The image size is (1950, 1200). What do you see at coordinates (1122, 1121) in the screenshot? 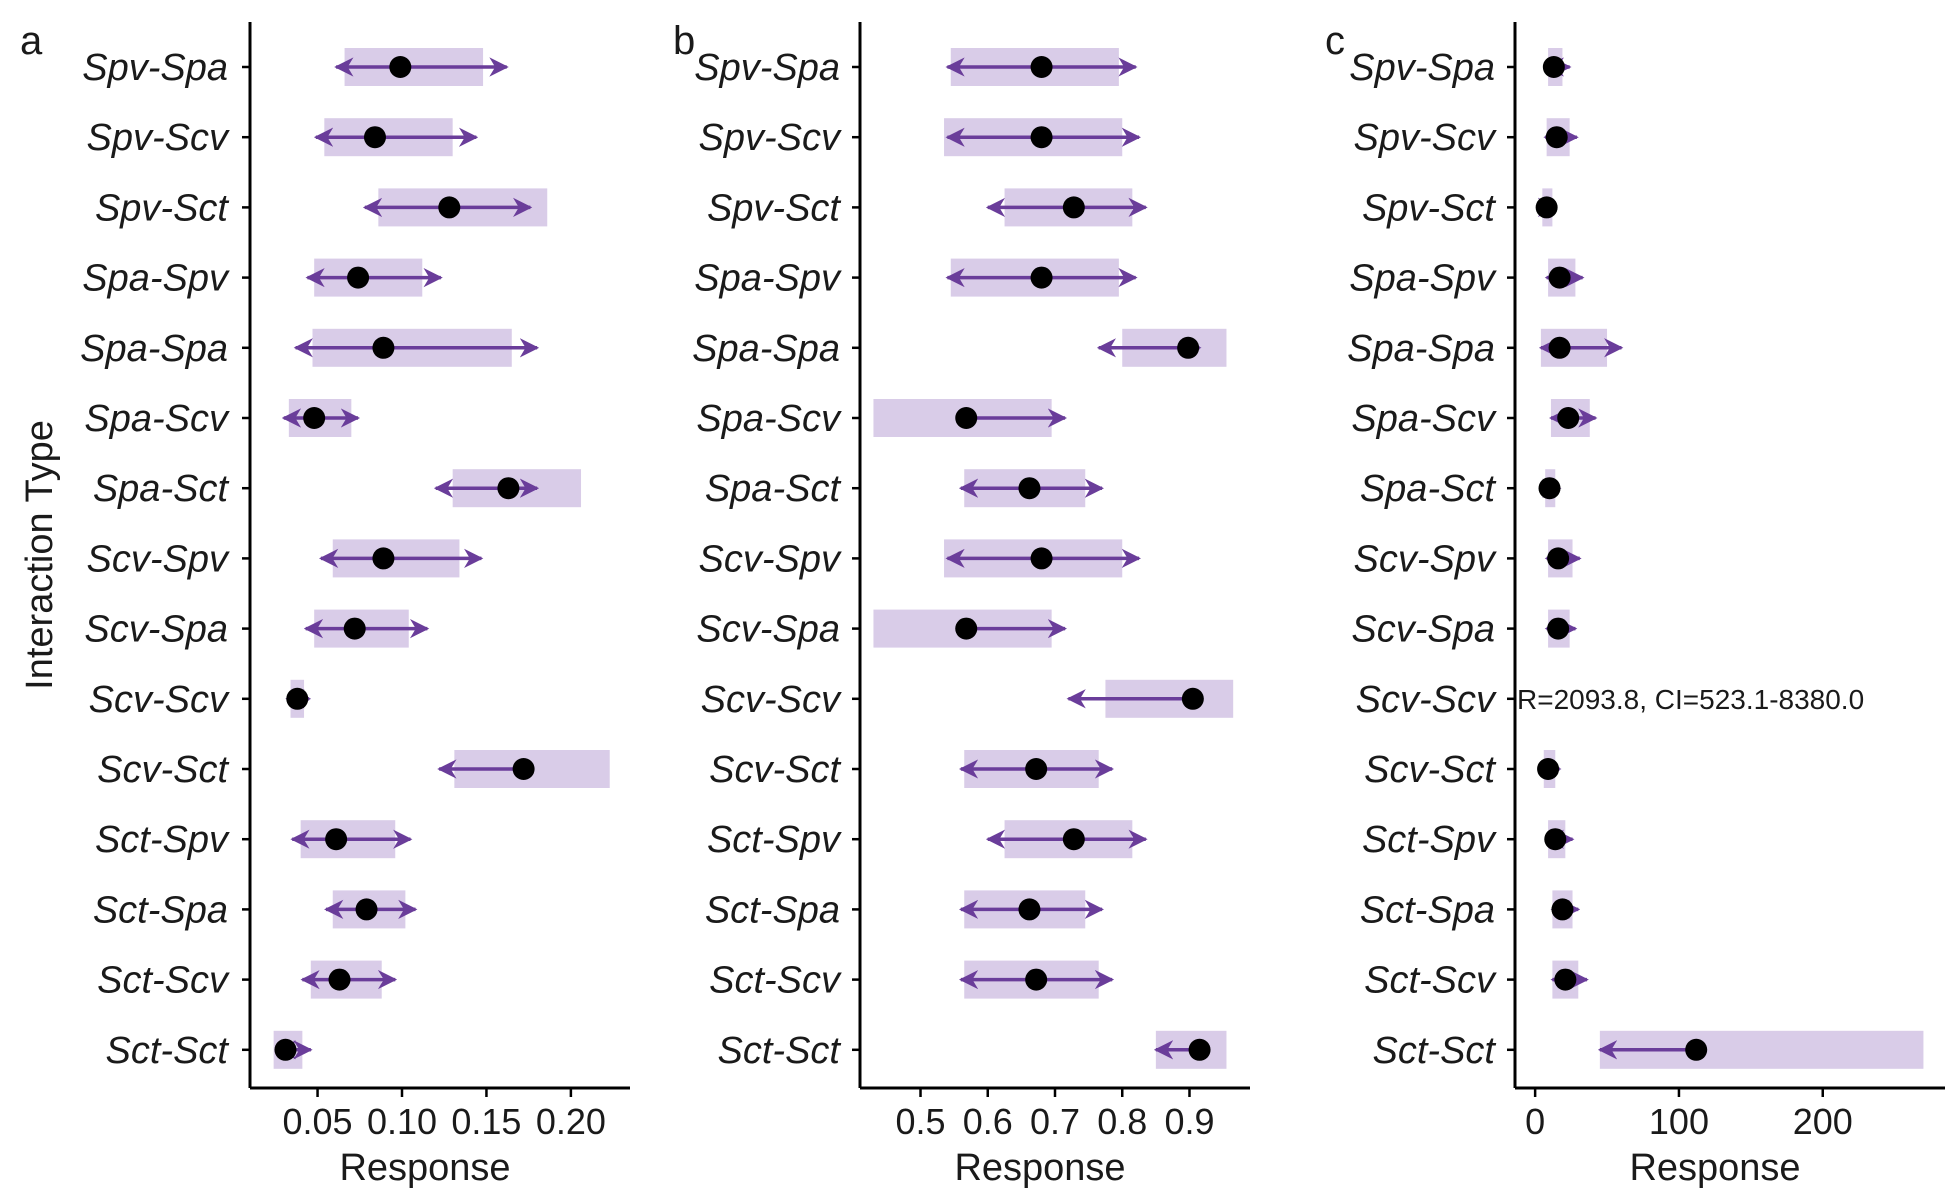
I see `x-tick-label: 0.8` at bounding box center [1122, 1121].